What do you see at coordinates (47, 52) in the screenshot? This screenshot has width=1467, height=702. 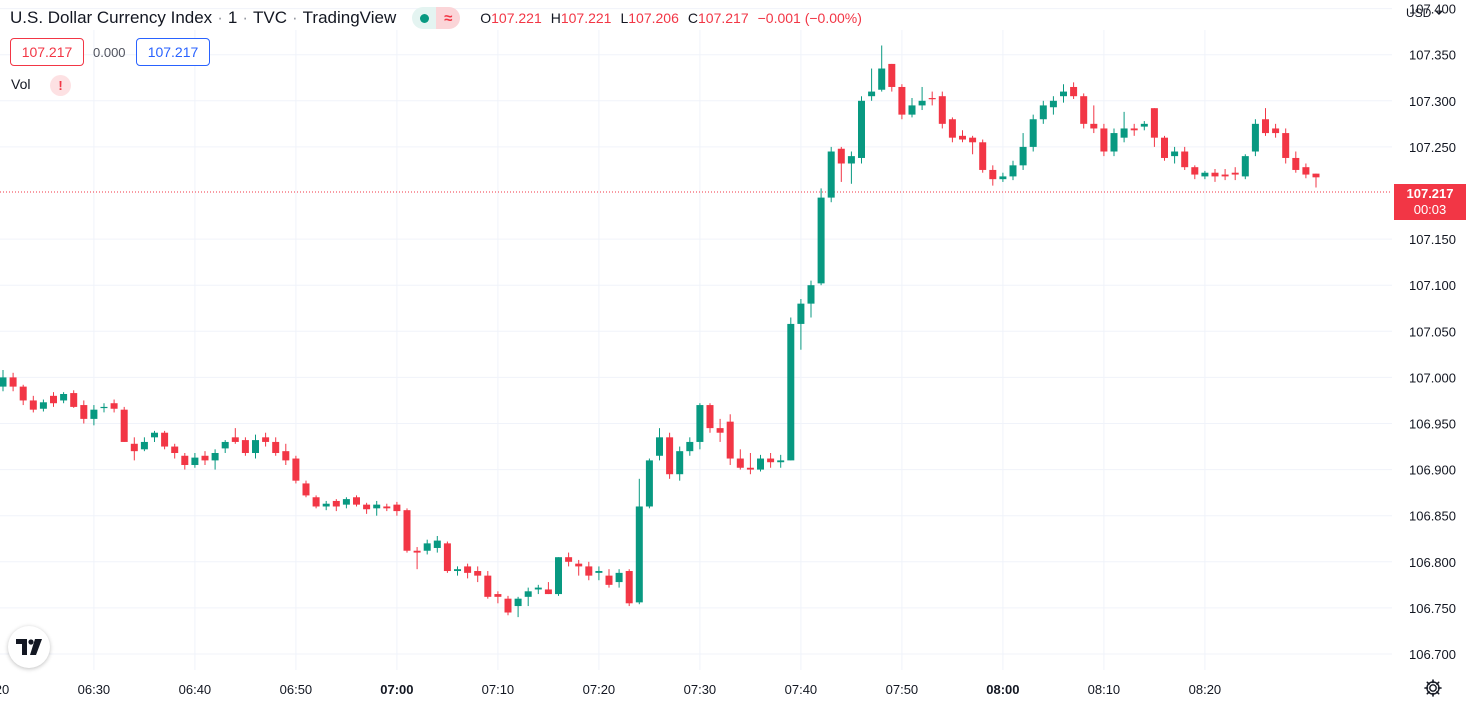 I see `sell-button: 107.217` at bounding box center [47, 52].